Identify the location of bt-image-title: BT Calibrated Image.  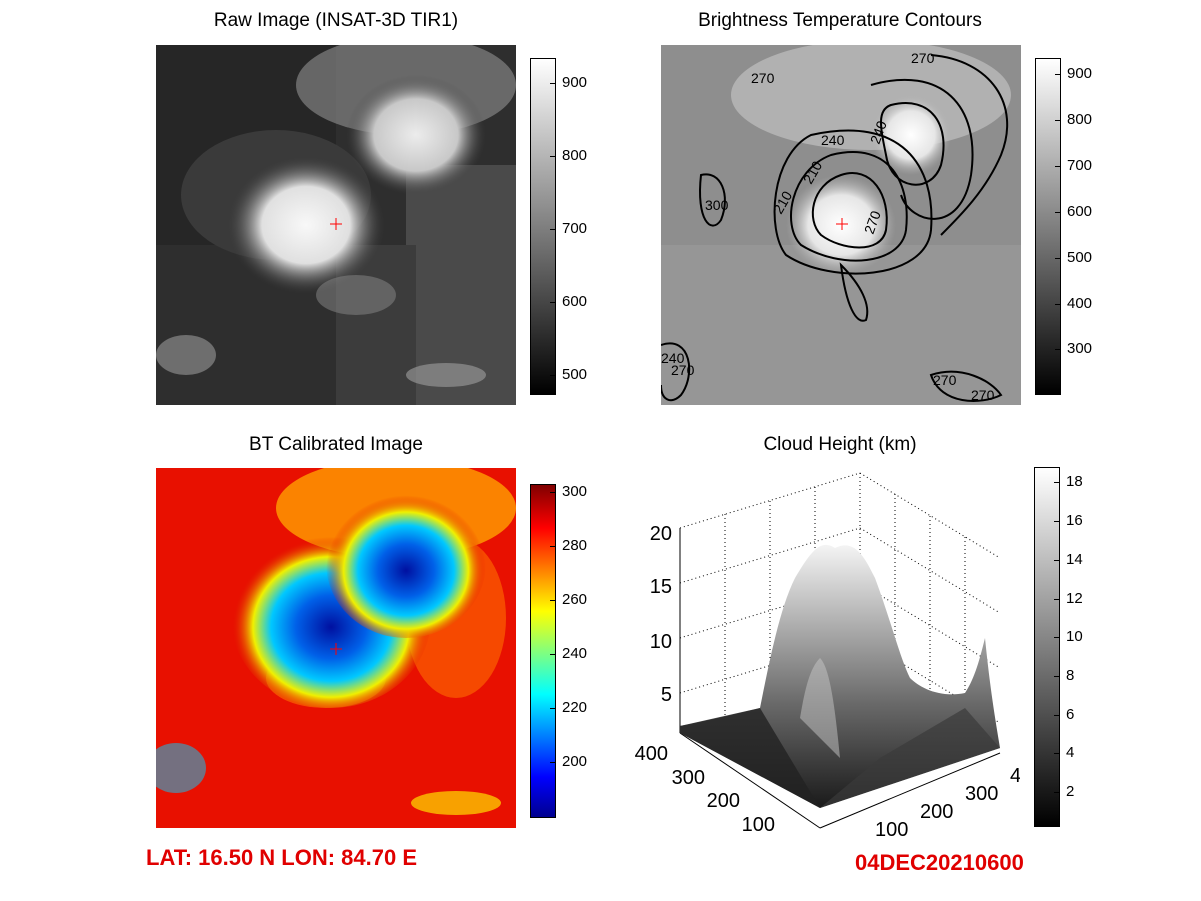
(336, 444).